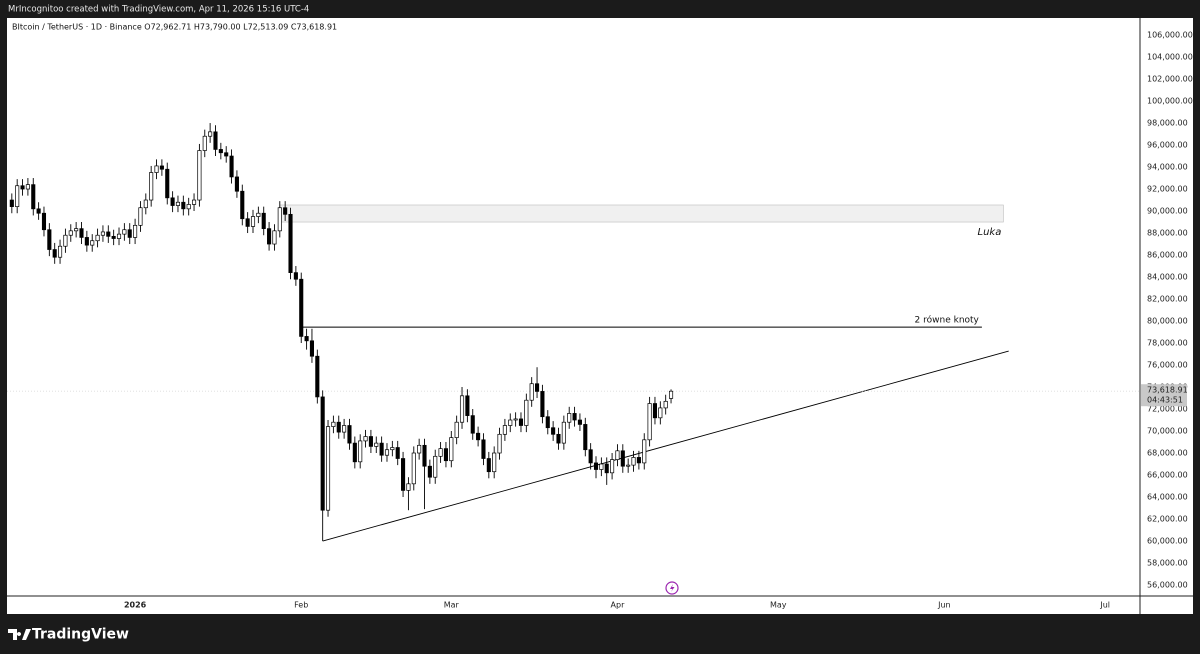 Image resolution: width=1200 pixels, height=654 pixels. What do you see at coordinates (618, 605) in the screenshot?
I see `x-tick-label: Apr` at bounding box center [618, 605].